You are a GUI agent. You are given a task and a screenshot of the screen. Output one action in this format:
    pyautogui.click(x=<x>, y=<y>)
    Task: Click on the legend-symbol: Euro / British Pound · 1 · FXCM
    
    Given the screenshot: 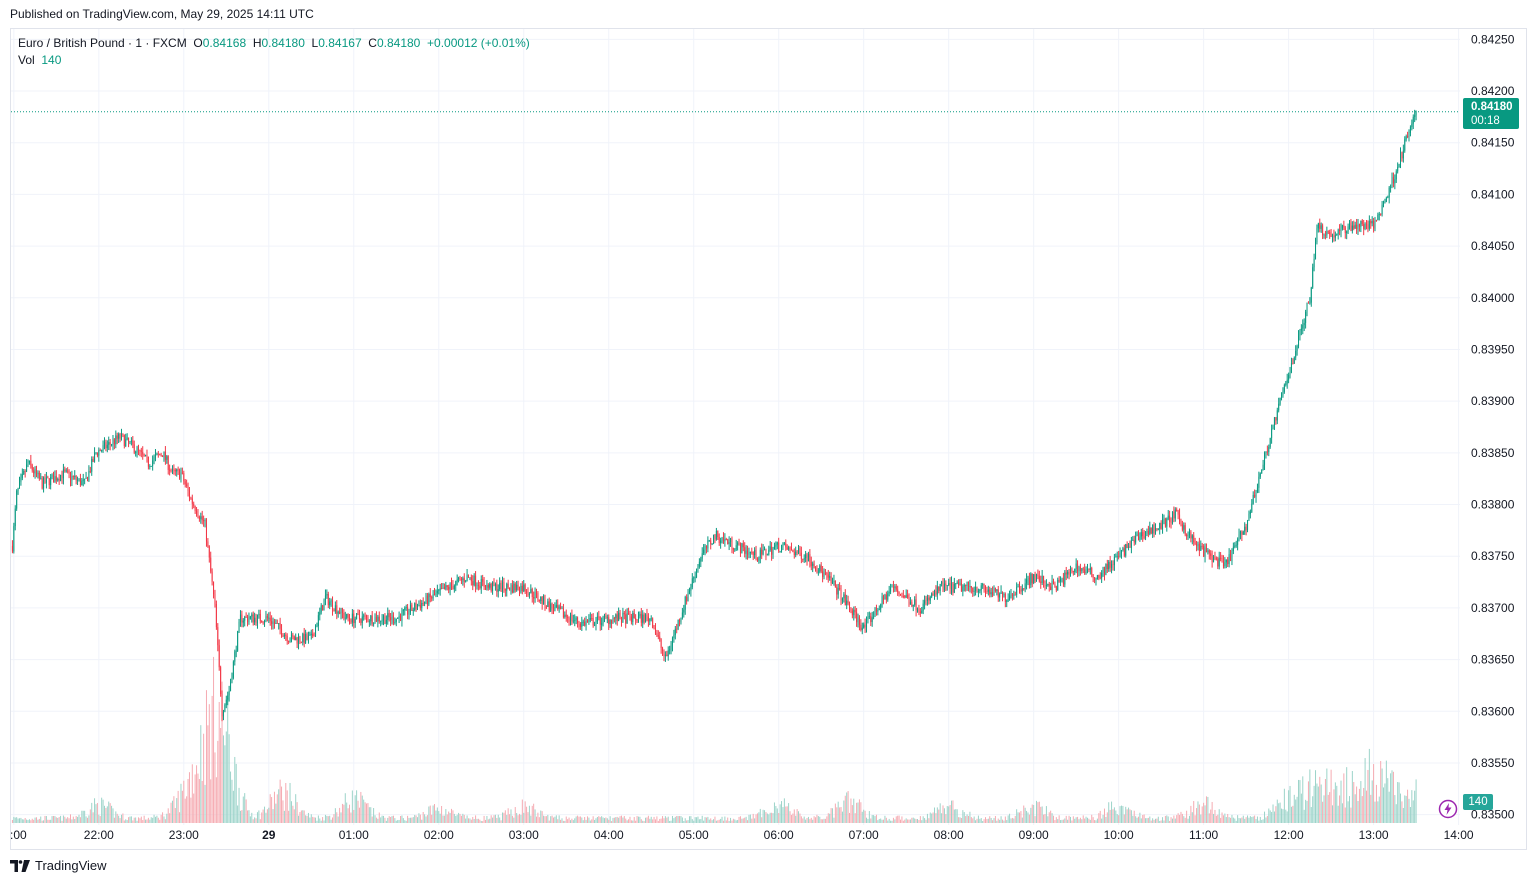 What is the action you would take?
    pyautogui.click(x=102, y=43)
    